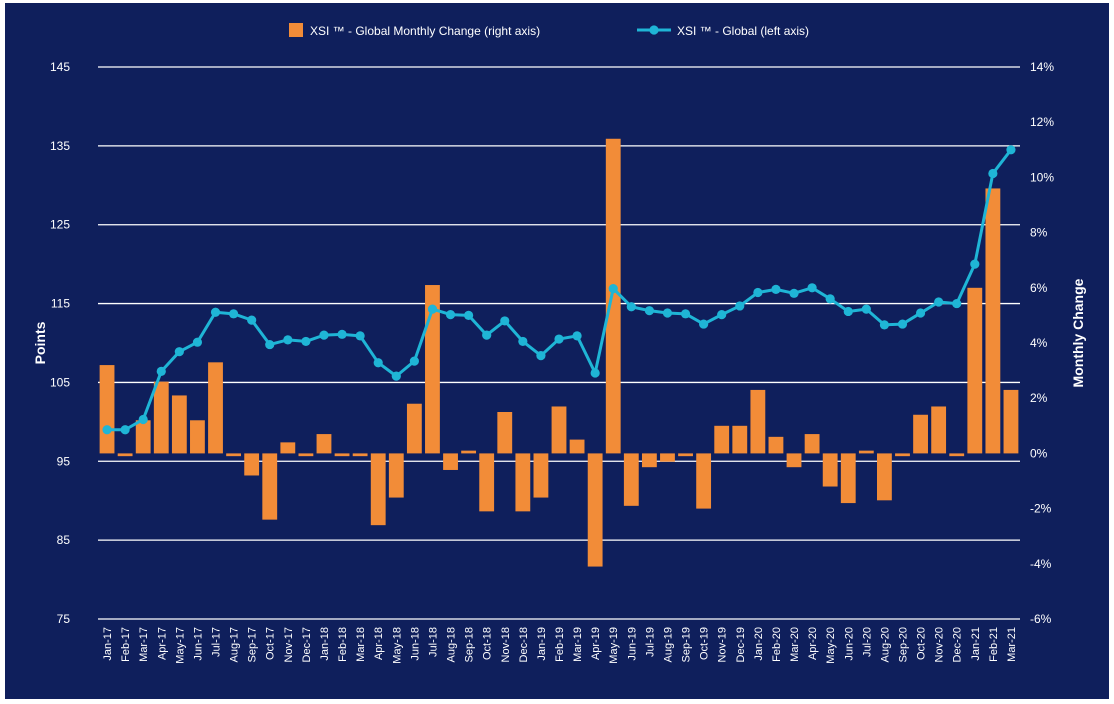 This screenshot has width=1114, height=704. I want to click on x-tick-label: Nov-19, so click(723, 644).